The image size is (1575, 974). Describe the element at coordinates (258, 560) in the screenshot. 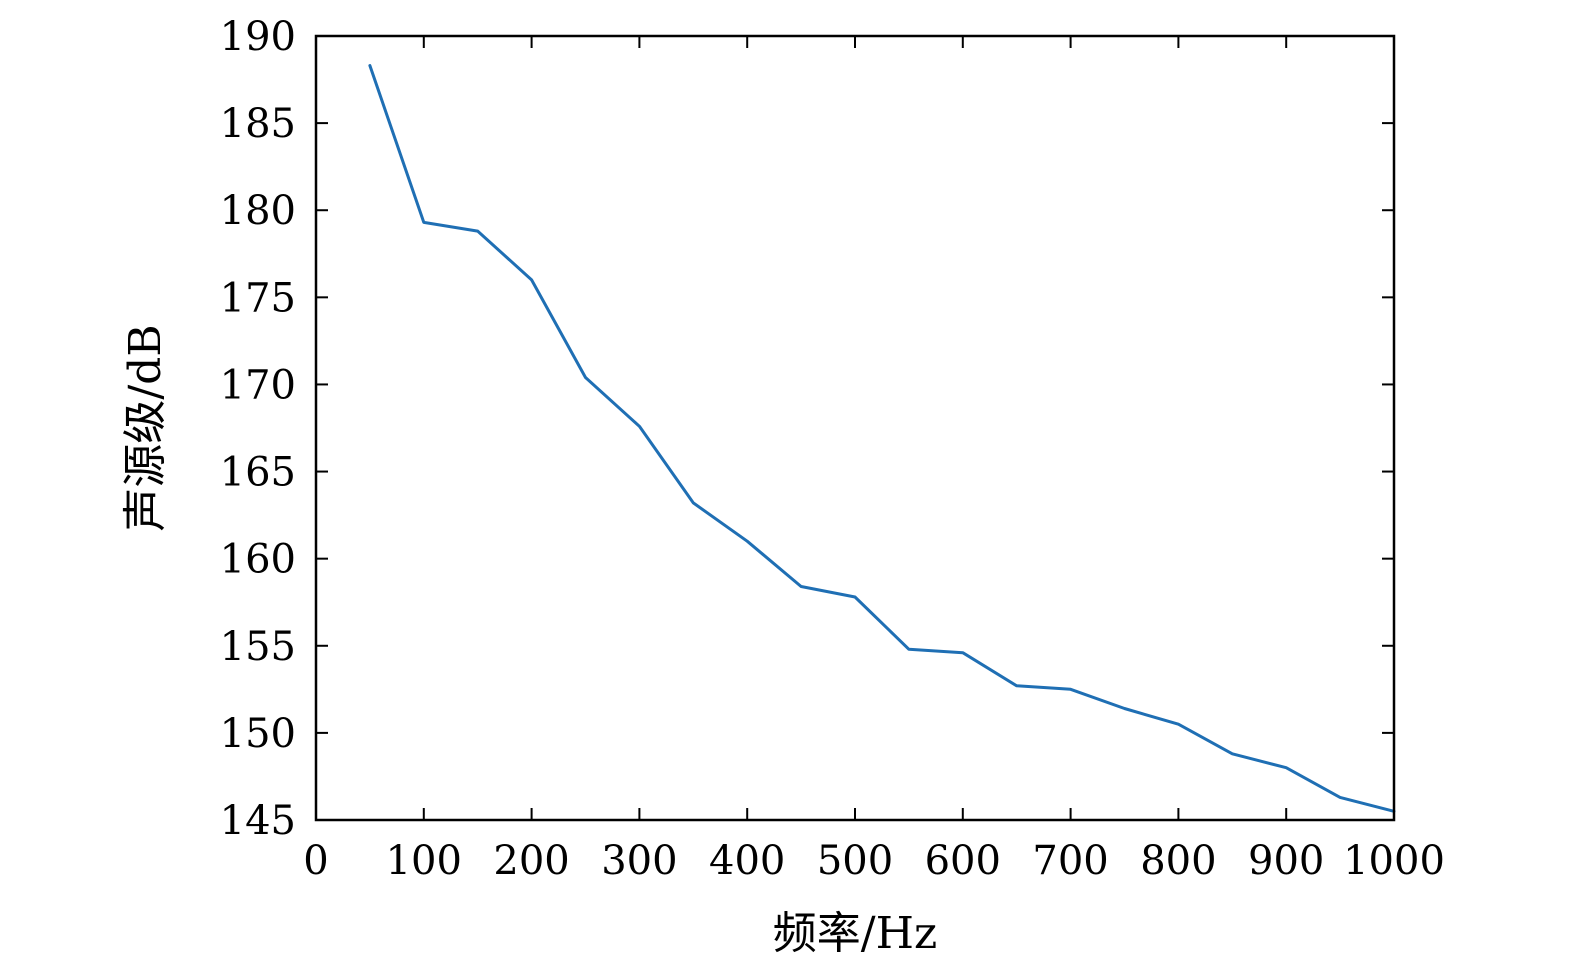

I see `y-tick-label: 160` at that location.